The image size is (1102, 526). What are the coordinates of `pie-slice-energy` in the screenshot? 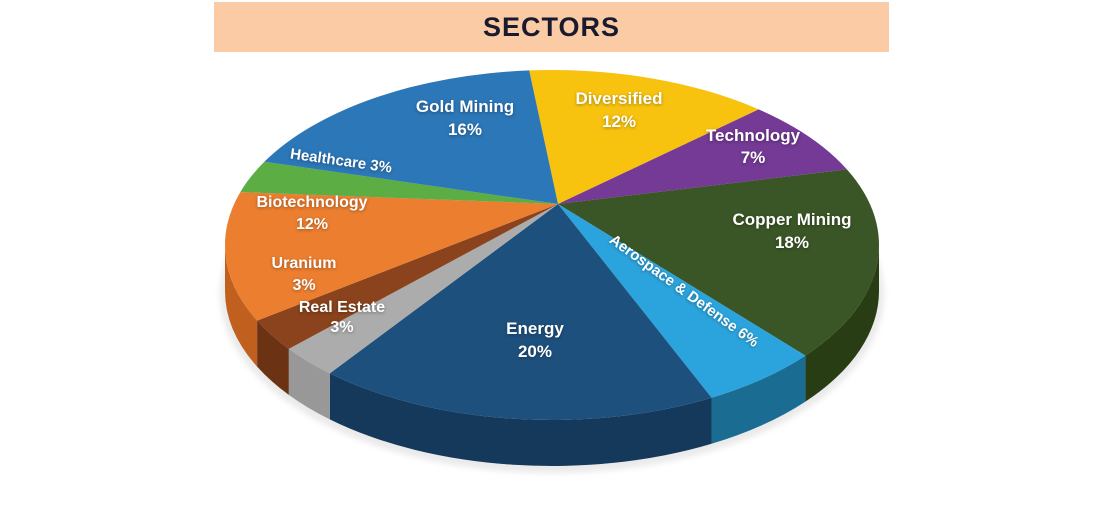 It's located at (520, 312).